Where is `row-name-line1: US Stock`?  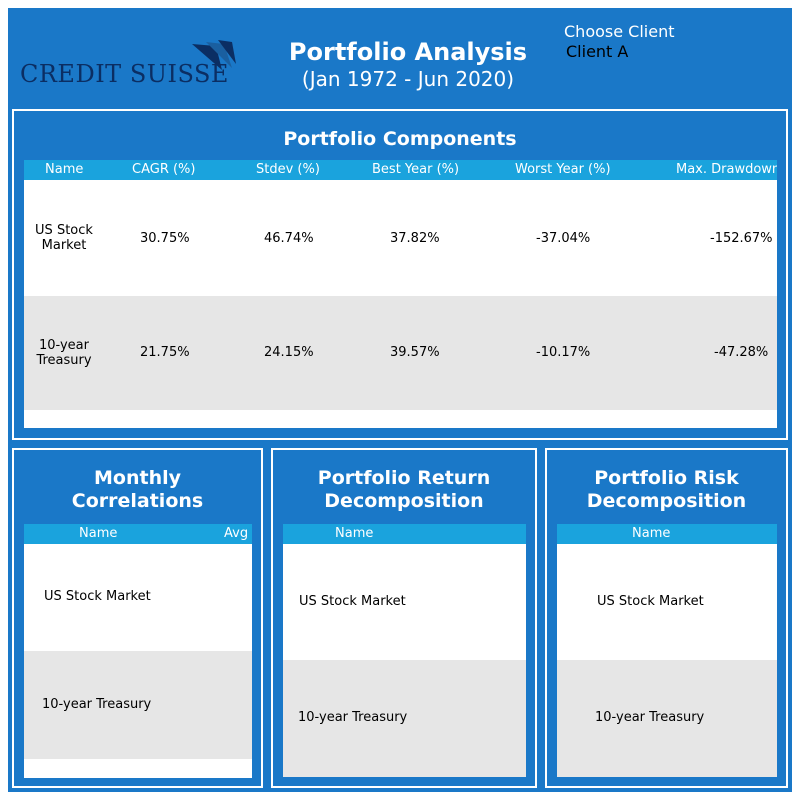 row-name-line1: US Stock is located at coordinates (64, 230).